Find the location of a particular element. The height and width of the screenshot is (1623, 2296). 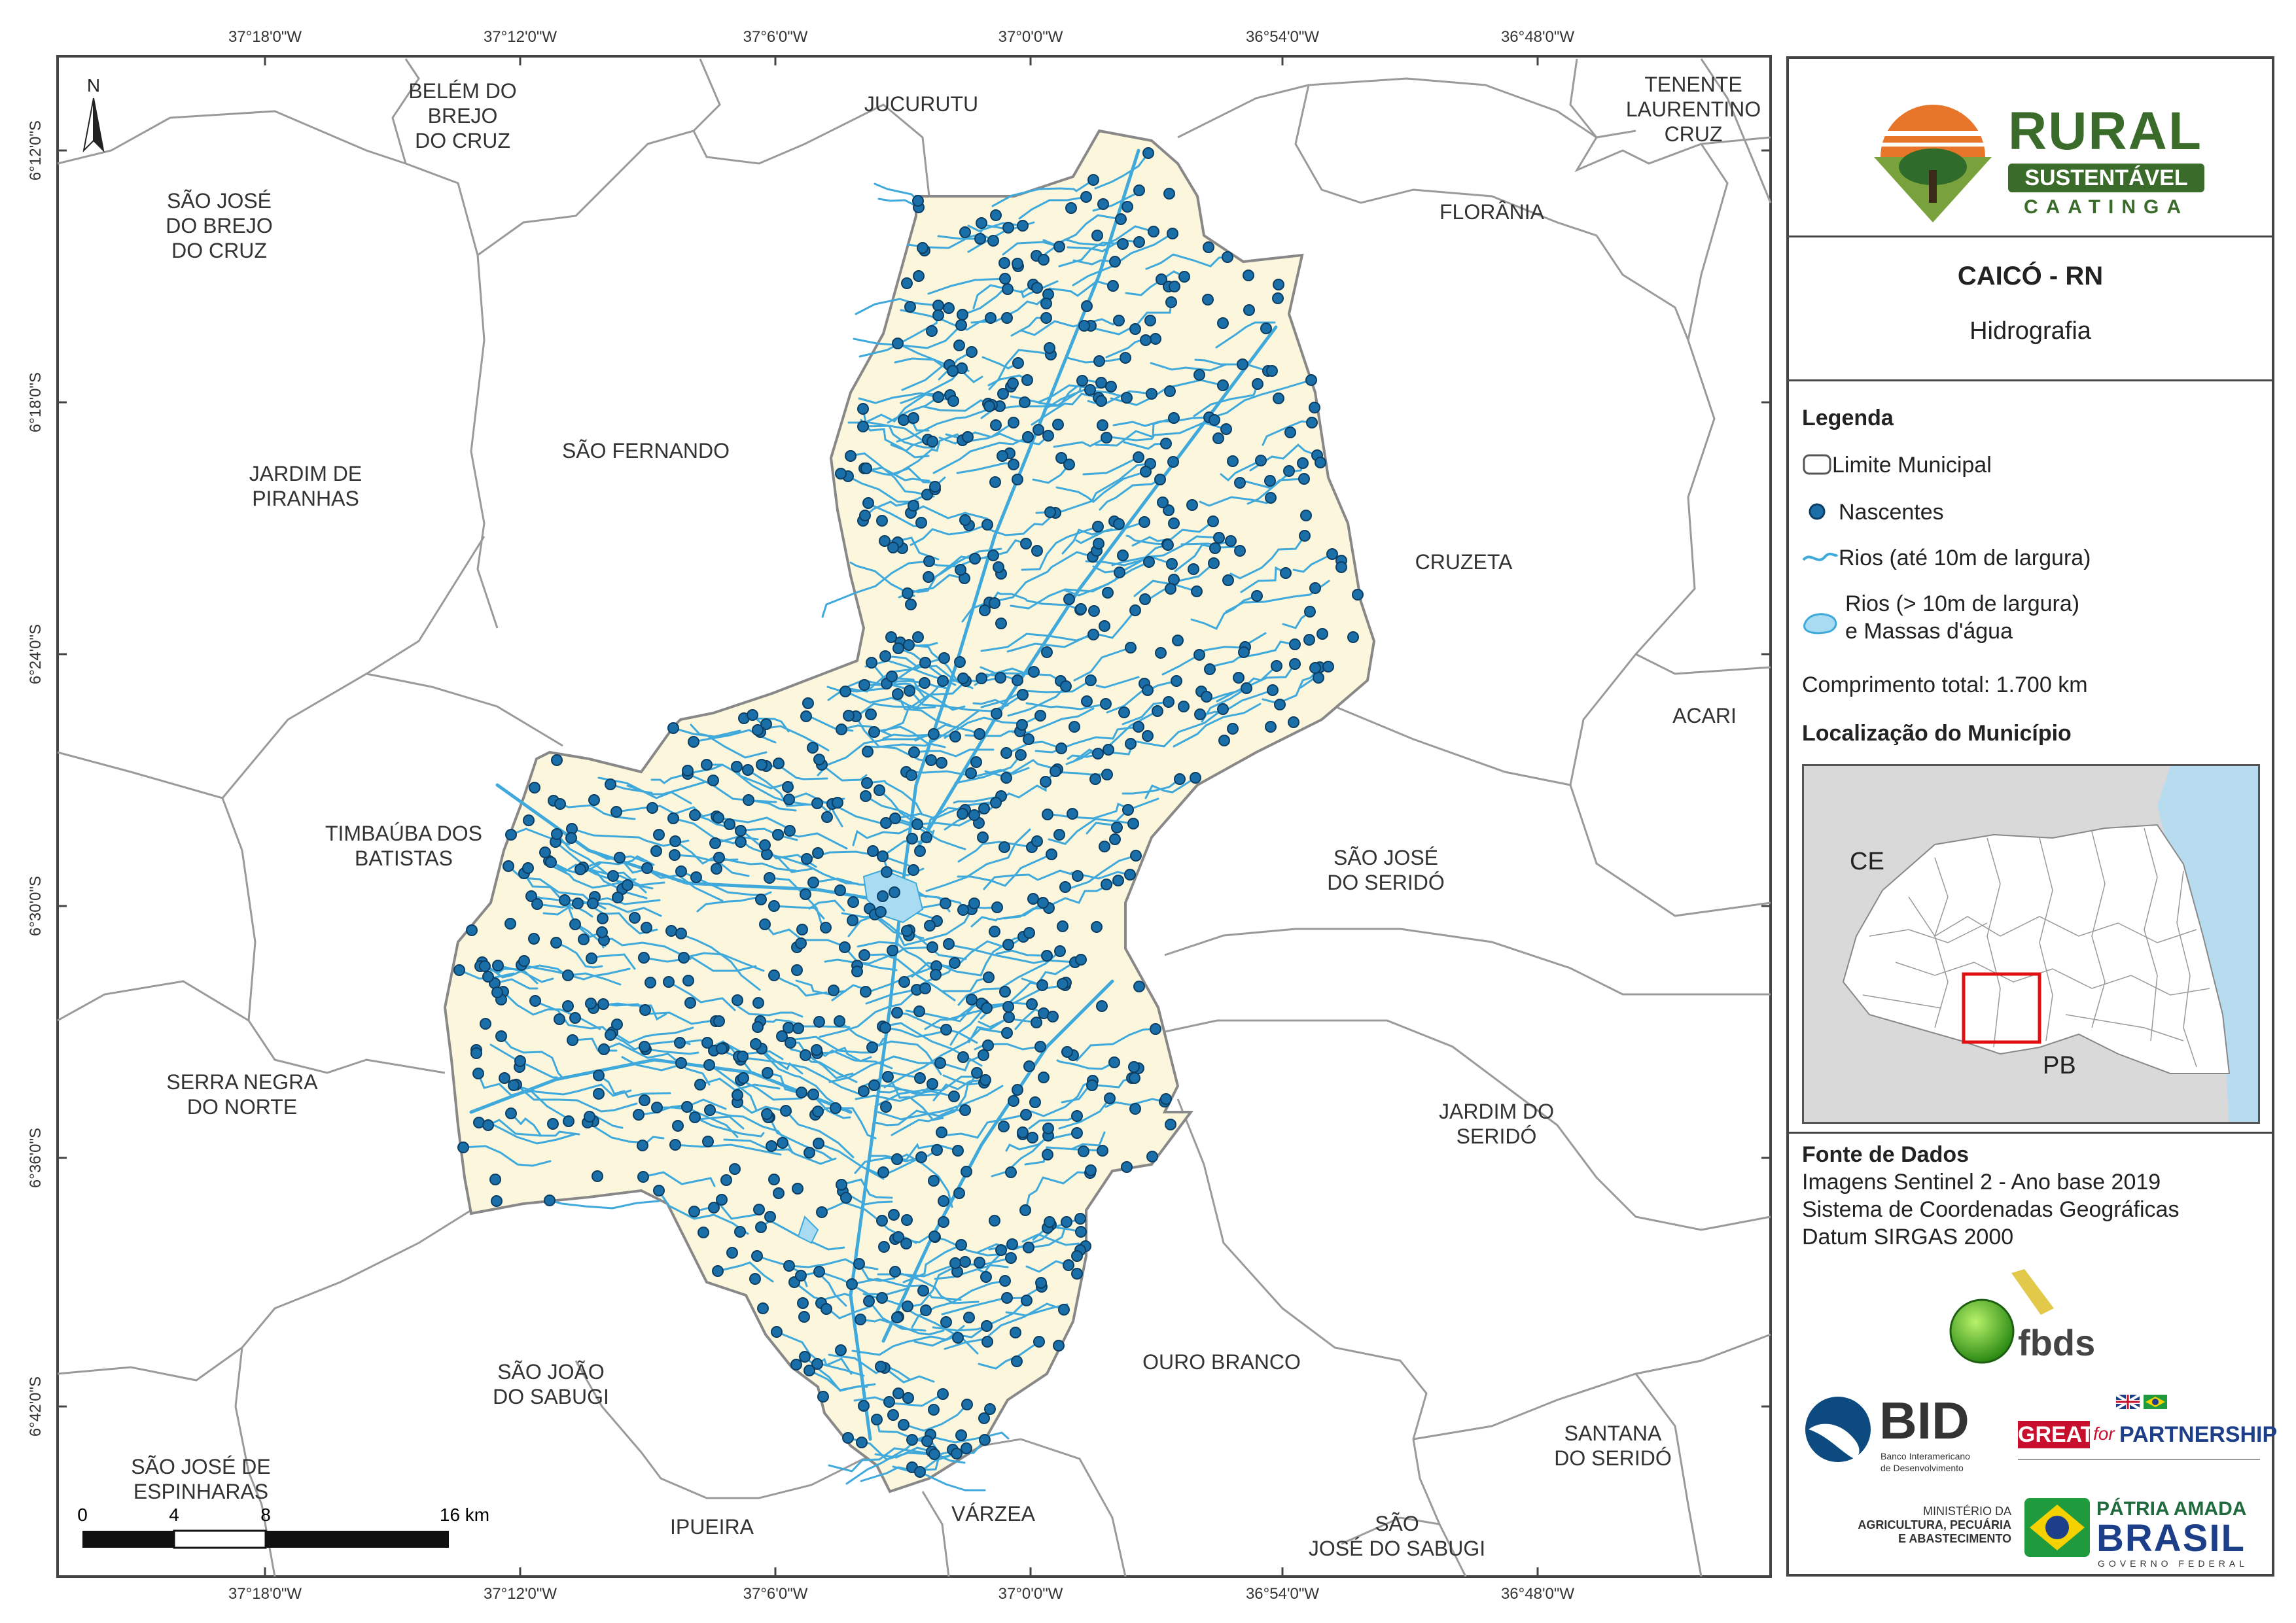

legend-heading: Legenda is located at coordinates (1848, 418).